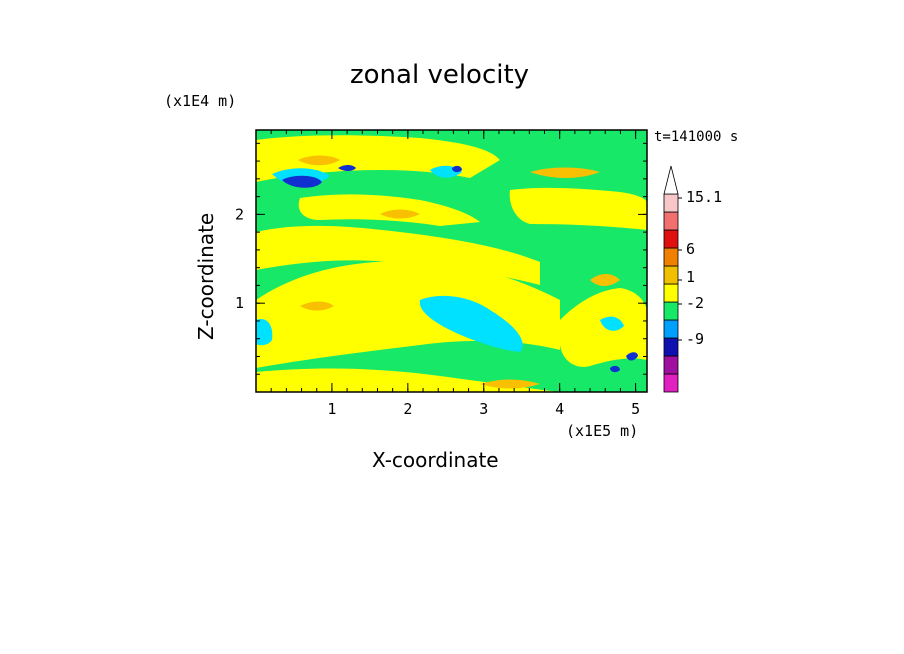  What do you see at coordinates (483, 409) in the screenshot?
I see `x-tick-label: 3` at bounding box center [483, 409].